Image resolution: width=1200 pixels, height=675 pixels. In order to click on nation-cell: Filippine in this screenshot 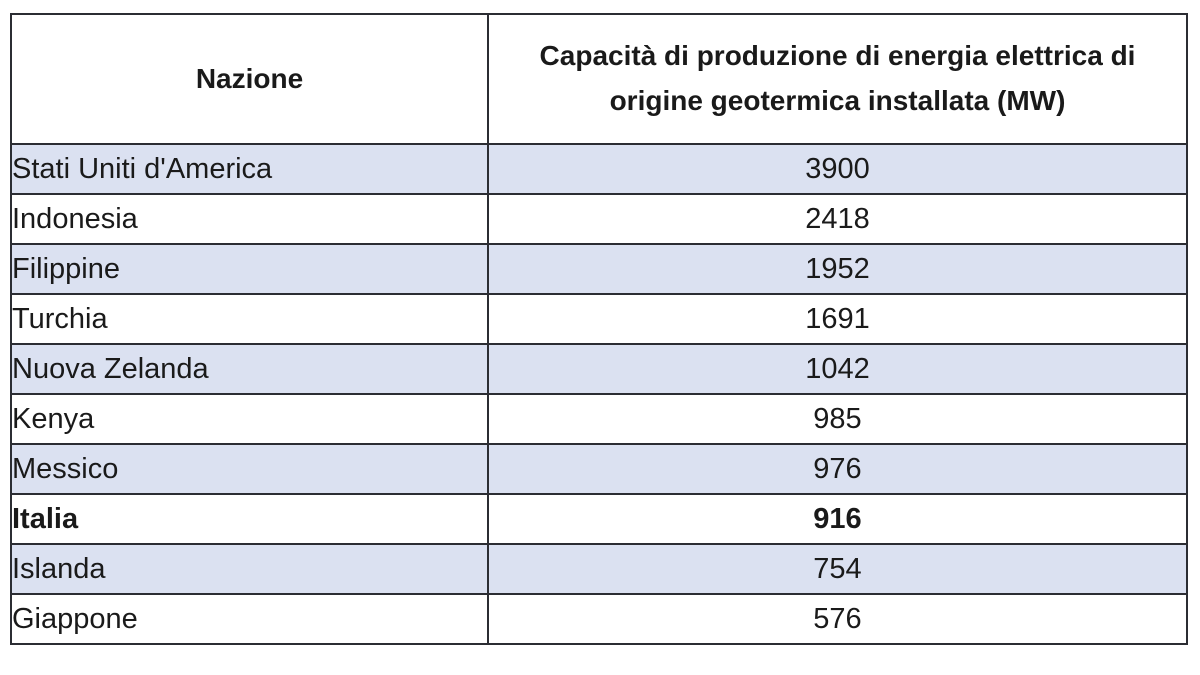, I will do `click(249, 269)`.